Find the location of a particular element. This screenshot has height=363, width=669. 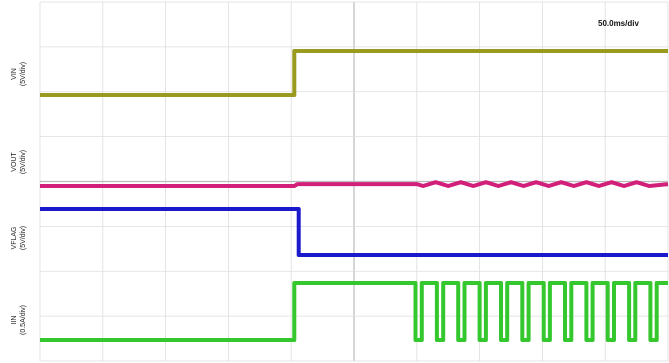

trace-vin is located at coordinates (354, 73).